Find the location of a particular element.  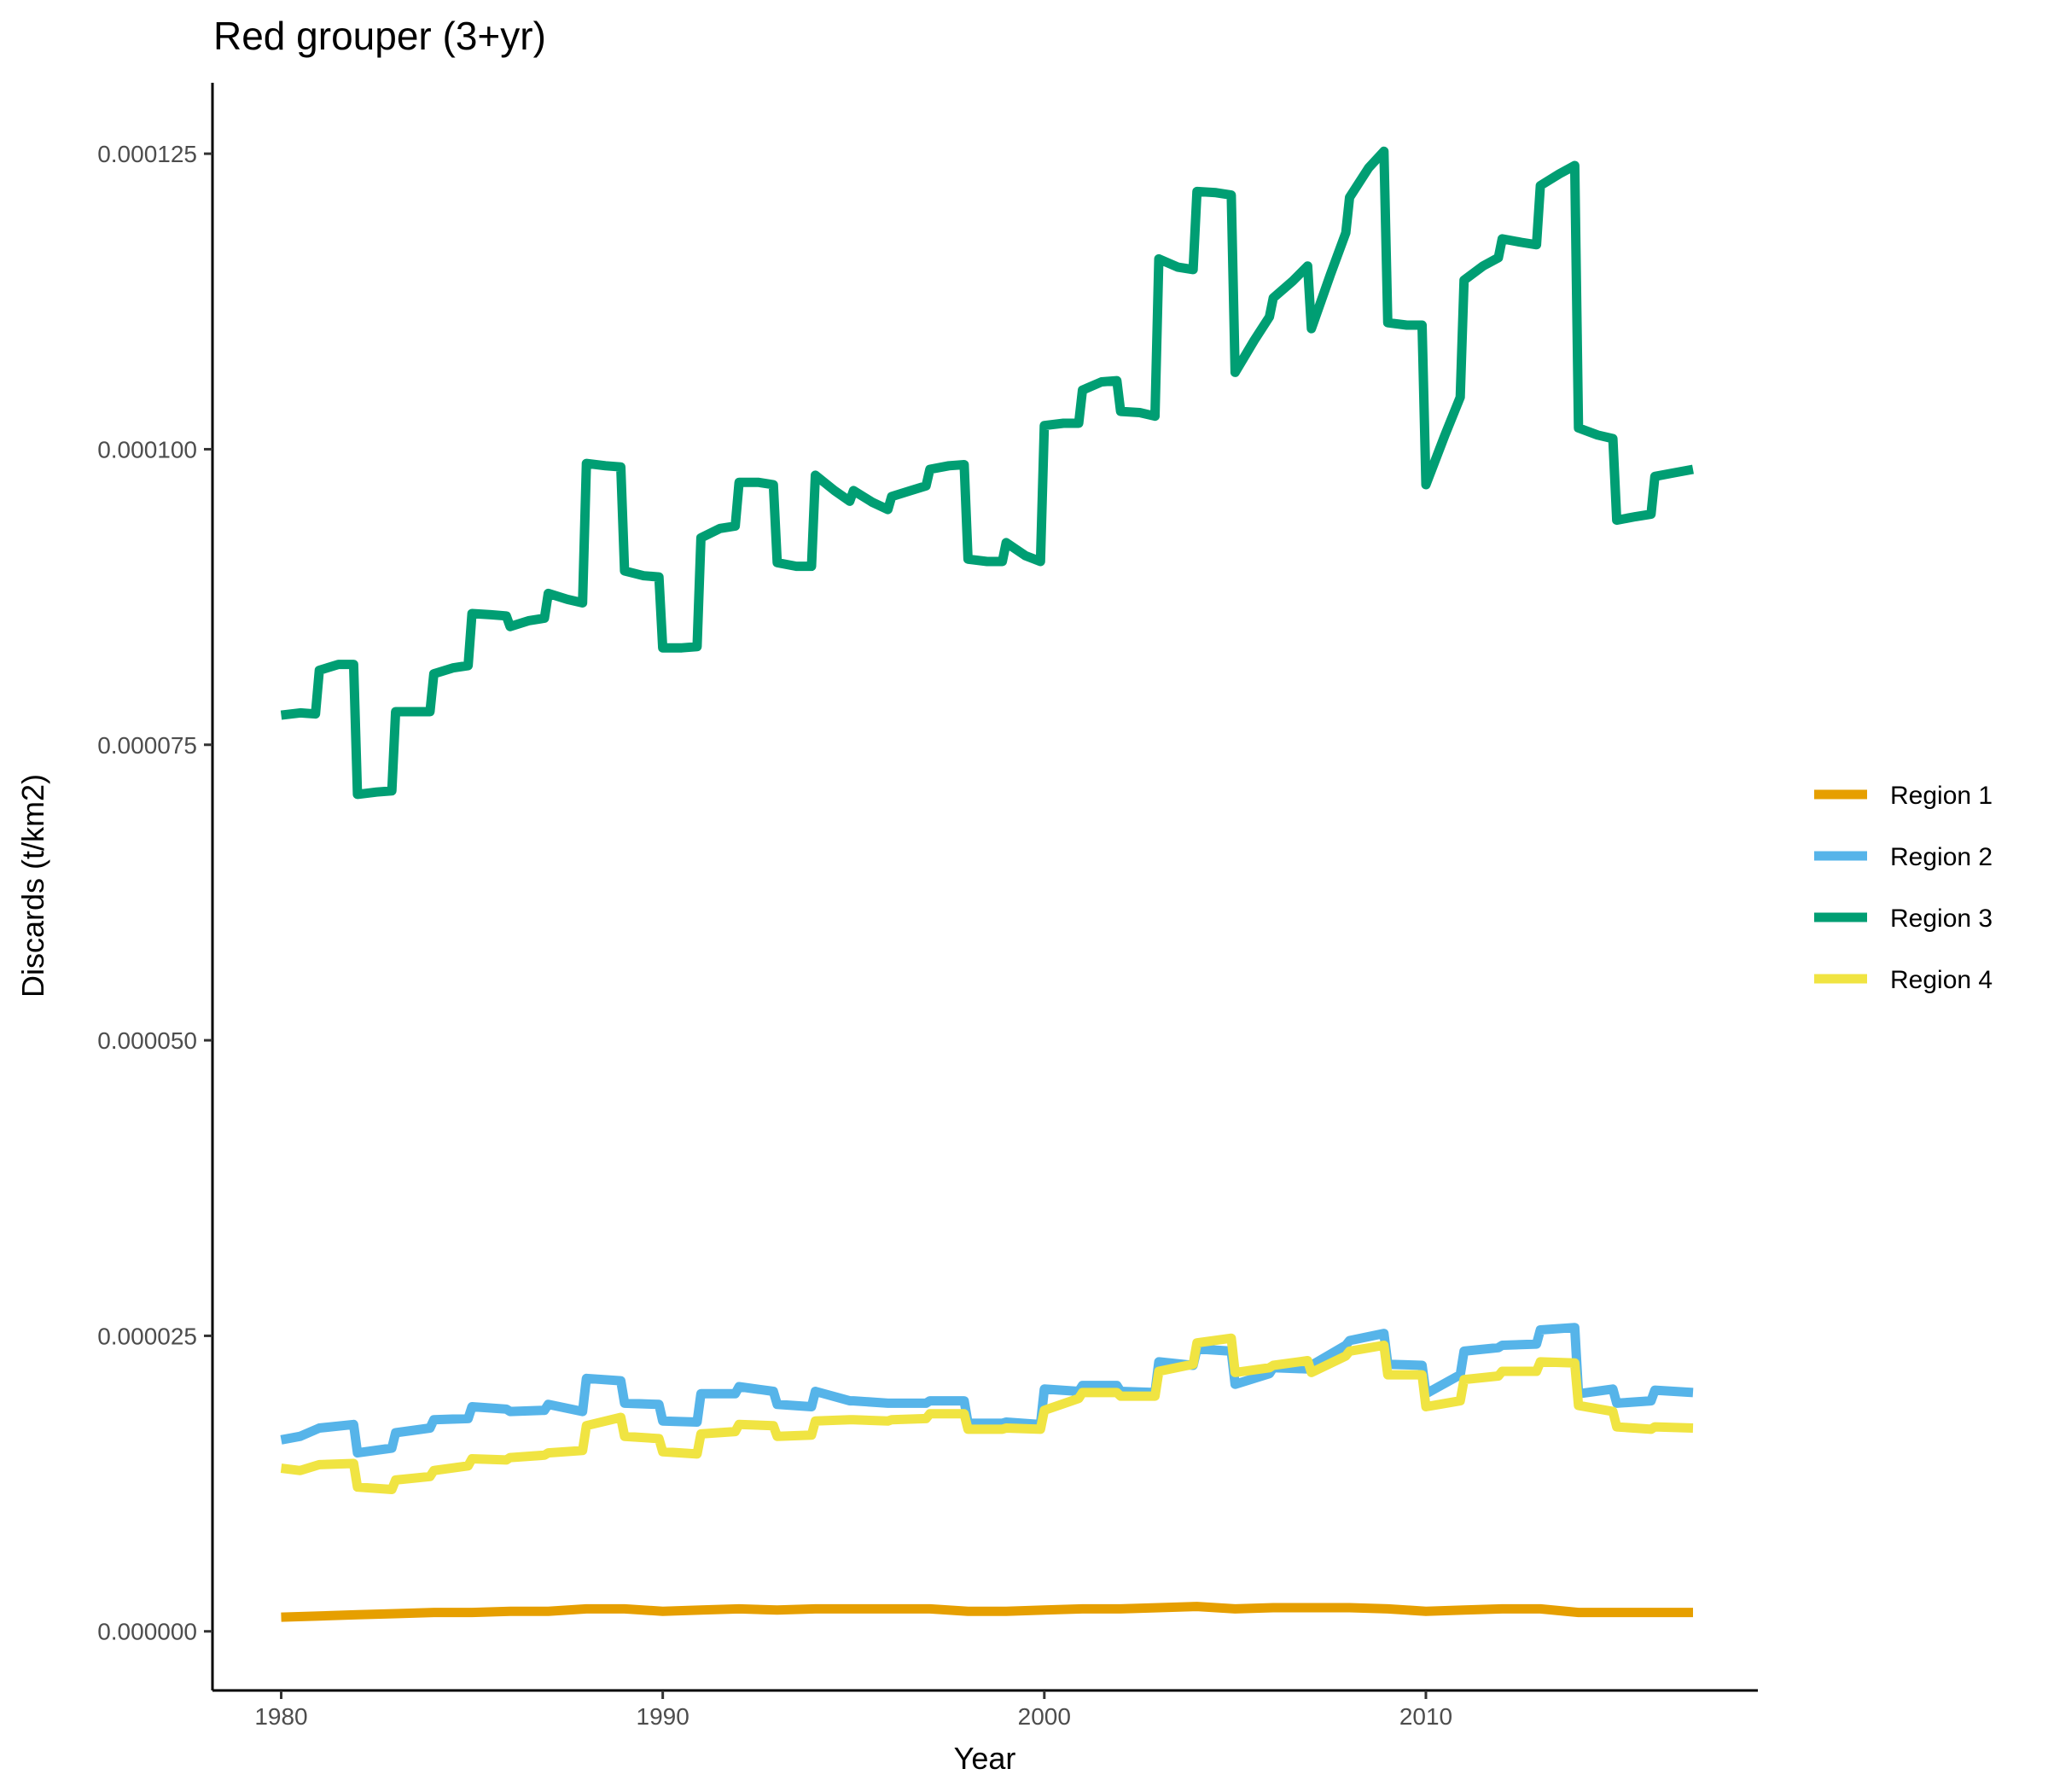

x-tick-label: 1980 is located at coordinates (280, 1716).